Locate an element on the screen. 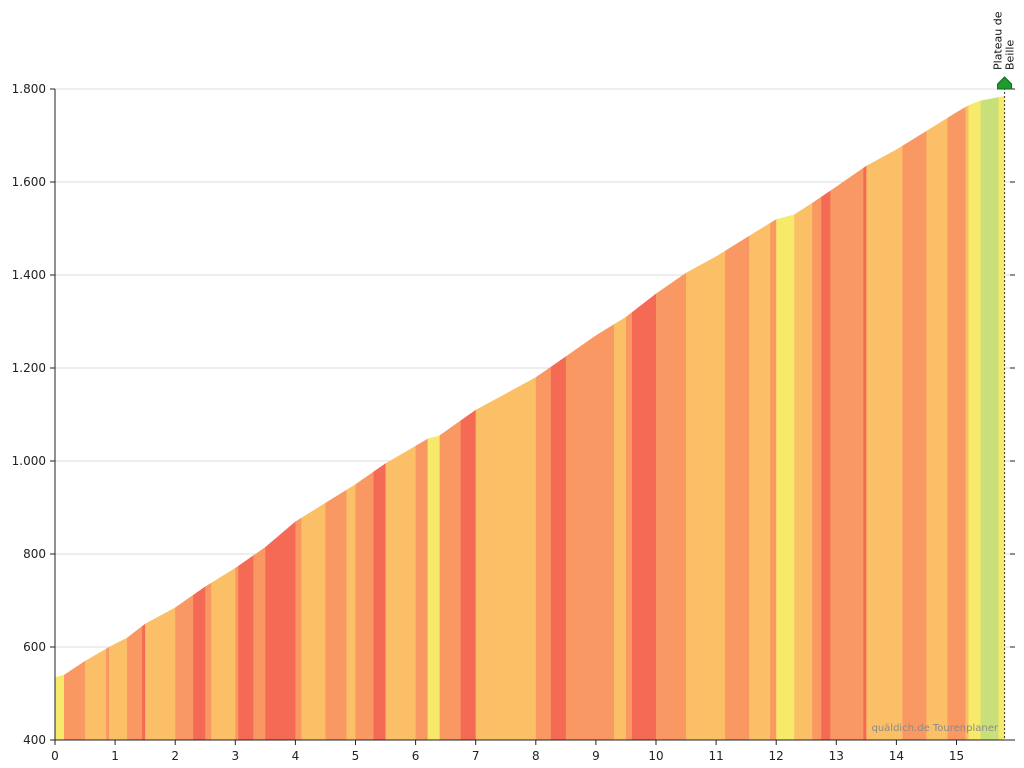 This screenshot has width=1024, height=768. y-tick-label-0: 400 is located at coordinates (34, 740).